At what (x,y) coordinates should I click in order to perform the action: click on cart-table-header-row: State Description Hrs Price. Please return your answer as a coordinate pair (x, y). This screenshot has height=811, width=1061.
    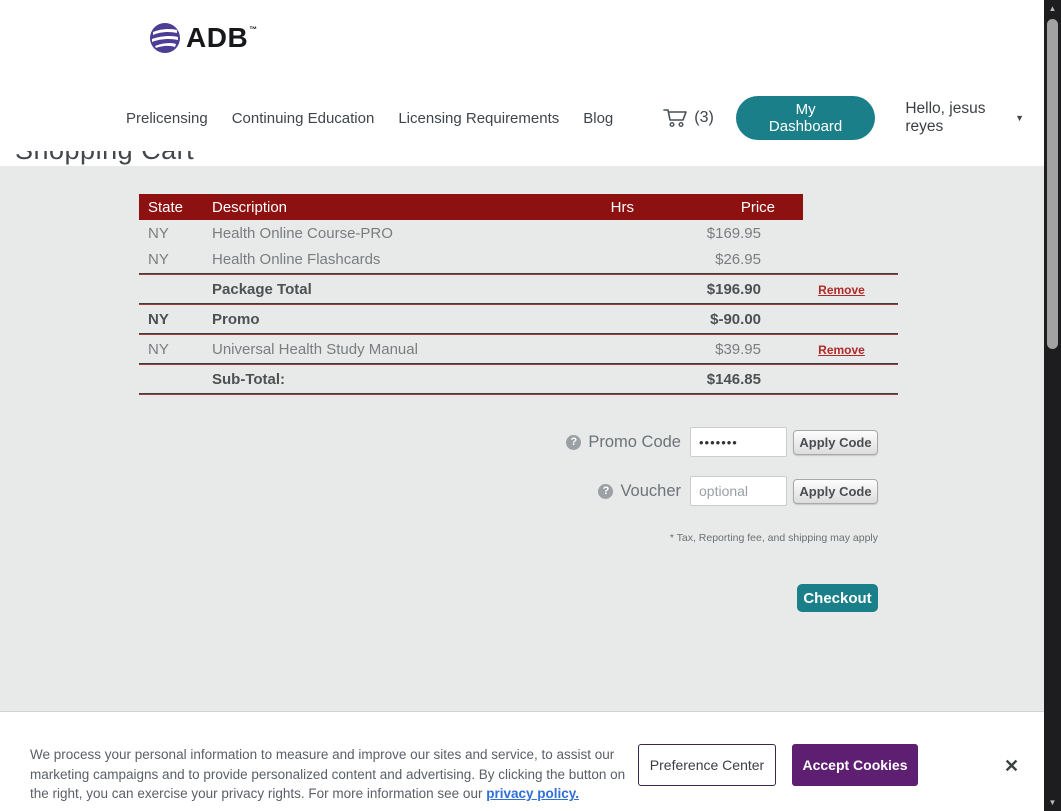
    Looking at the image, I should click on (518, 207).